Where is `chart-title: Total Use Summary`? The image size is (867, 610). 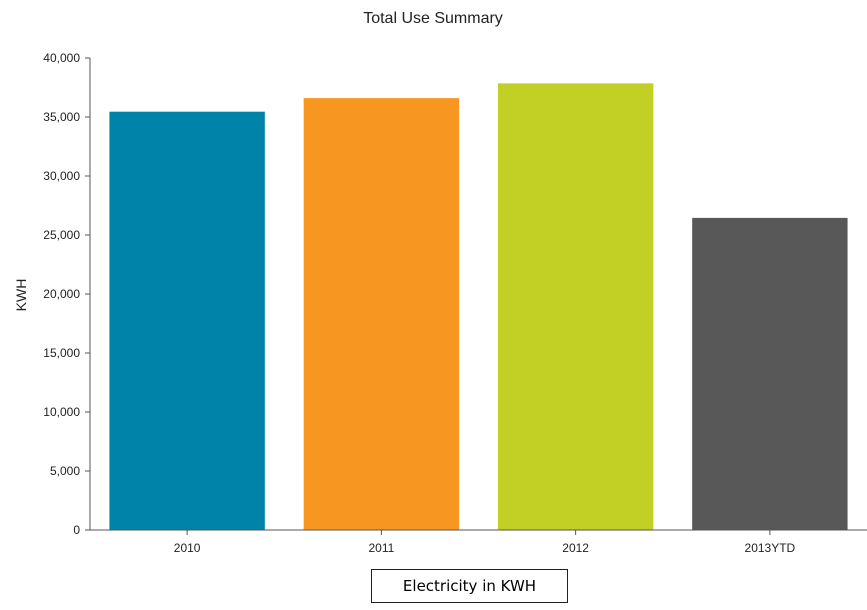 chart-title: Total Use Summary is located at coordinates (433, 18).